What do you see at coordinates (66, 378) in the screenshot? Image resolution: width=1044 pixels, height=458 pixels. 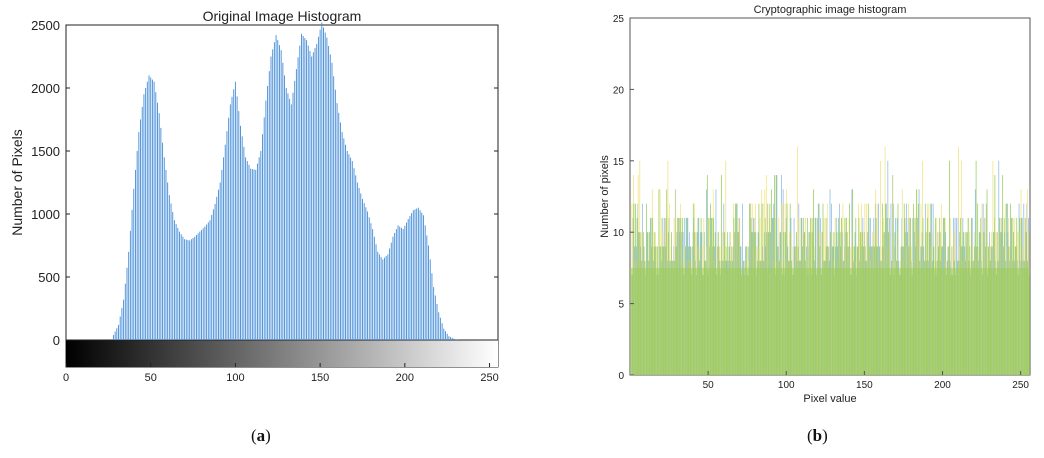 I see `x-tick-label: 0` at bounding box center [66, 378].